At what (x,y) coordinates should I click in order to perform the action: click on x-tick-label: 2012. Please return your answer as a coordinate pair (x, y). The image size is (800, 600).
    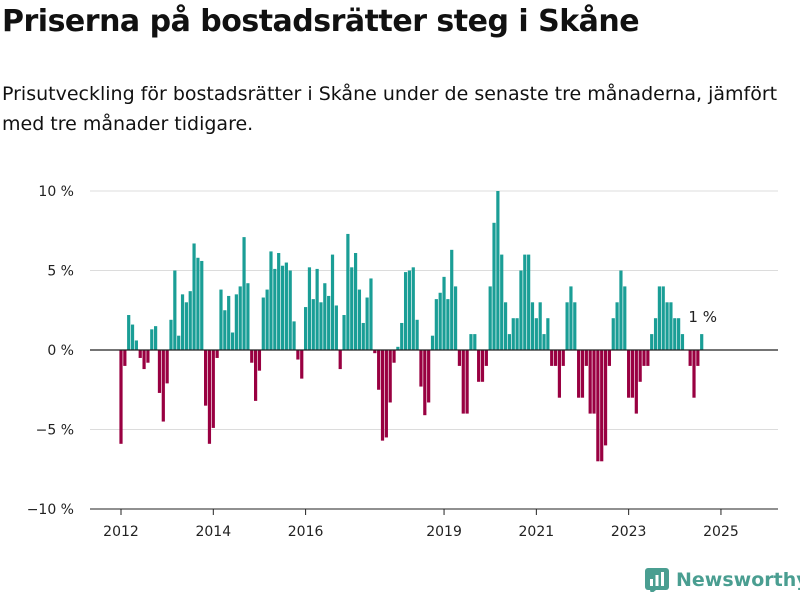
    Looking at the image, I should click on (121, 532).